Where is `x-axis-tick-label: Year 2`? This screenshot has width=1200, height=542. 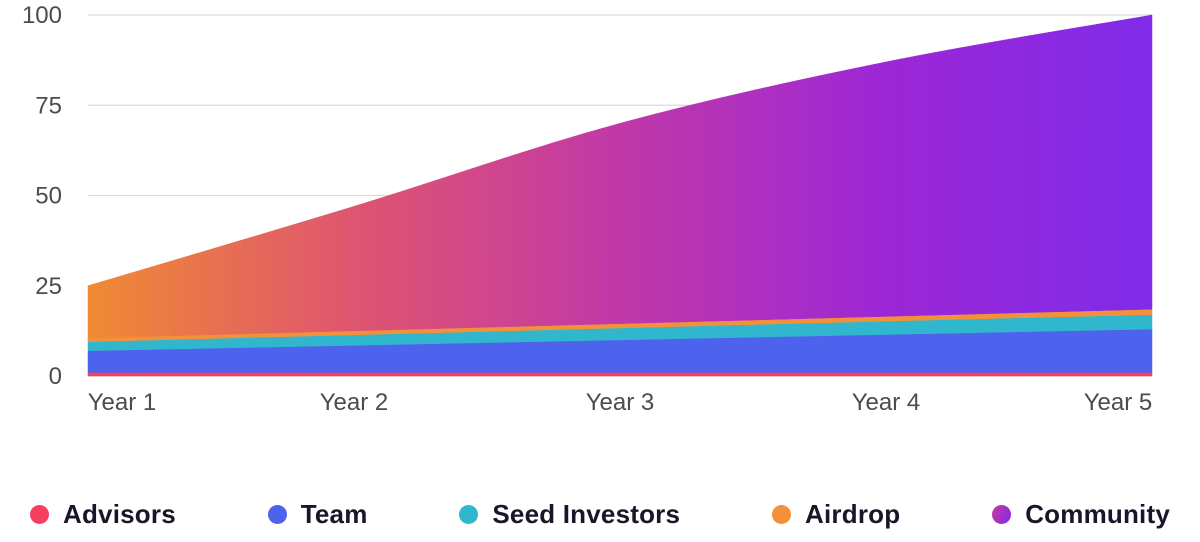
x-axis-tick-label: Year 2 is located at coordinates (354, 402).